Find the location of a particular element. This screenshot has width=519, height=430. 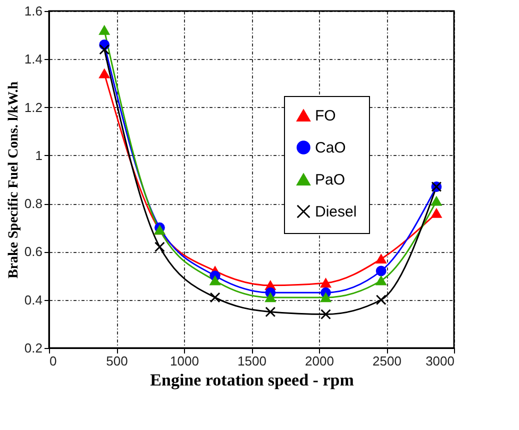

x-tick-label: 0 is located at coordinates (53, 361).